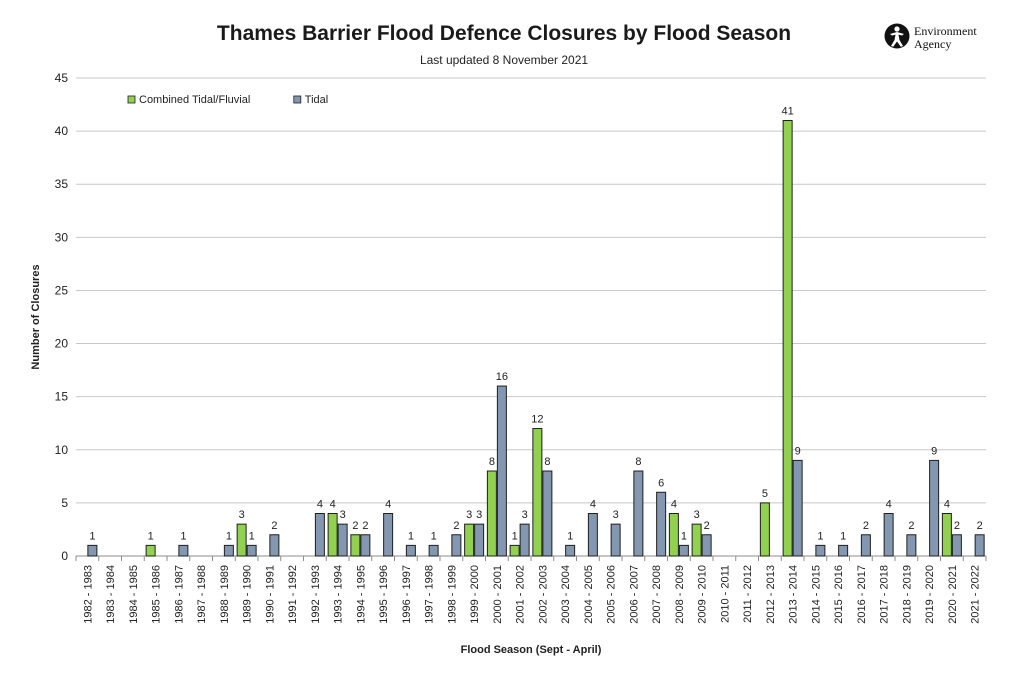 This screenshot has height=674, width=1024. Describe the element at coordinates (297, 99) in the screenshot. I see `legend-swatch-tidal` at that location.